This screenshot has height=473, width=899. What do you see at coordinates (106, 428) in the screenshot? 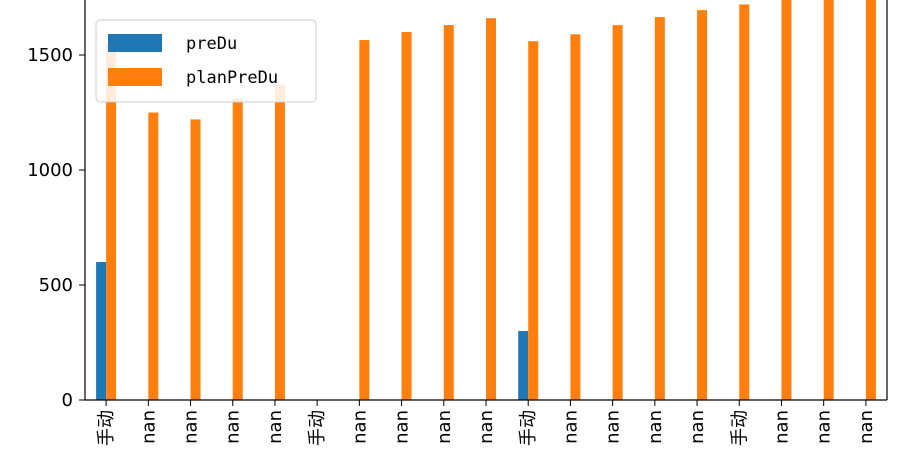
I see `x-tick-label-0: 手动` at bounding box center [106, 428].